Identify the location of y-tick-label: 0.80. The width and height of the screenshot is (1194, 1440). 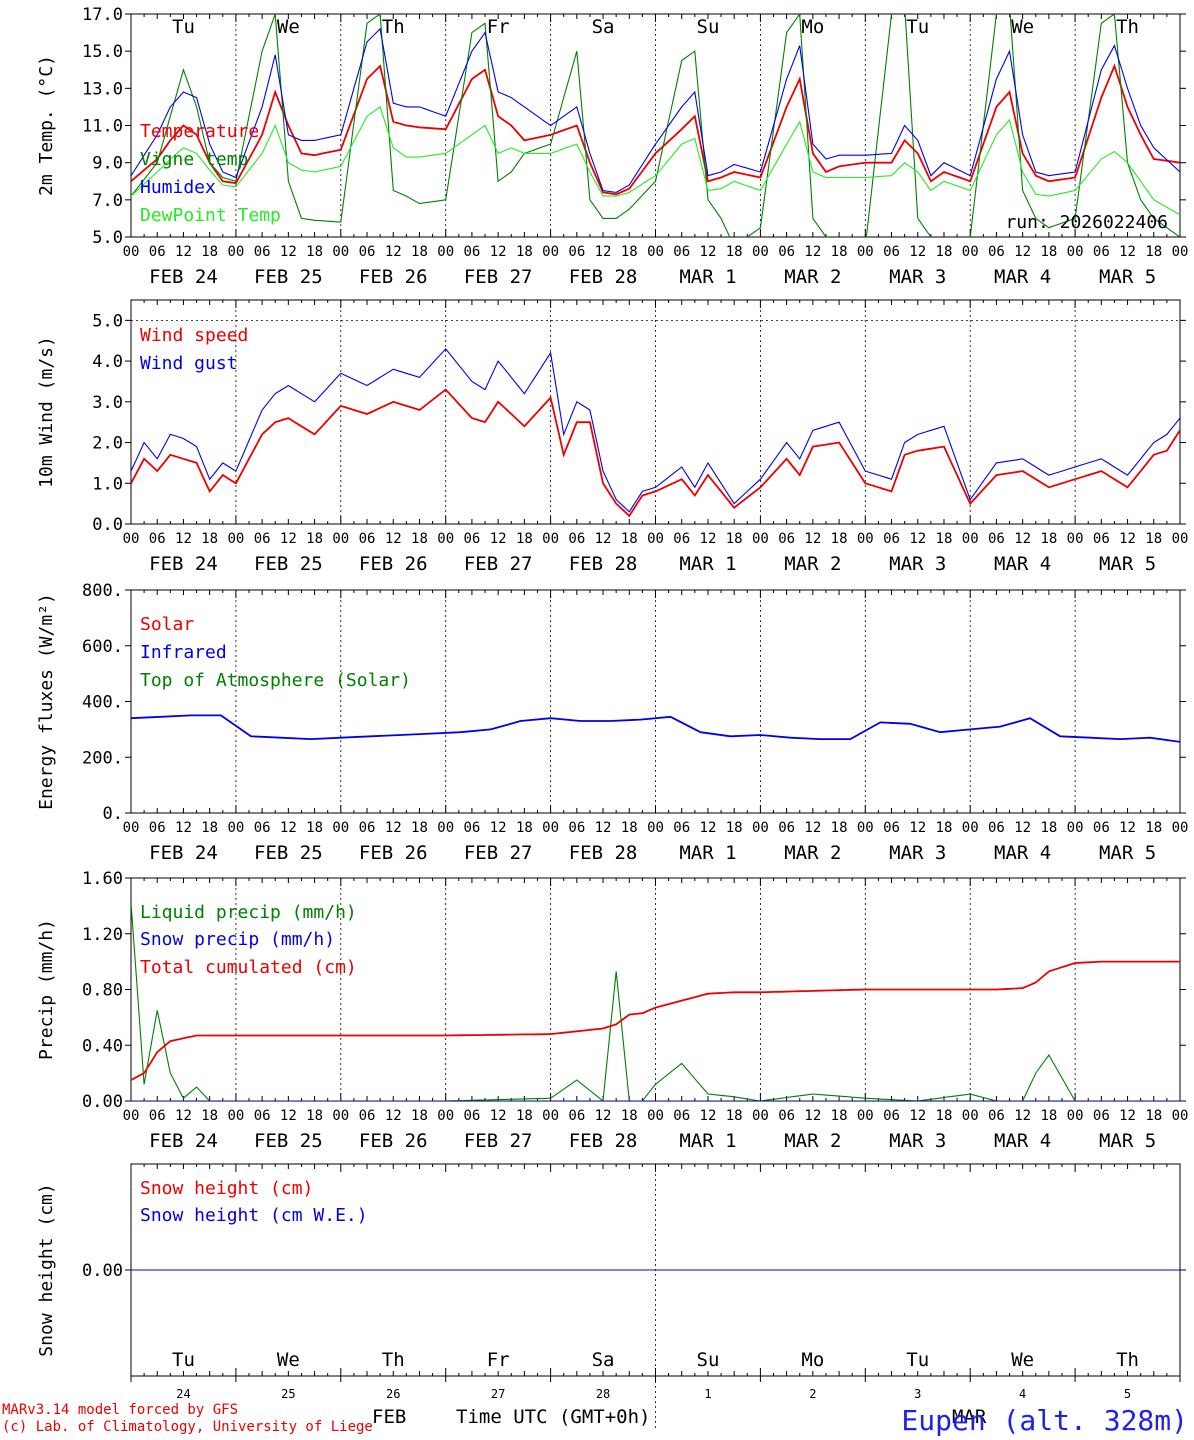
(102, 991).